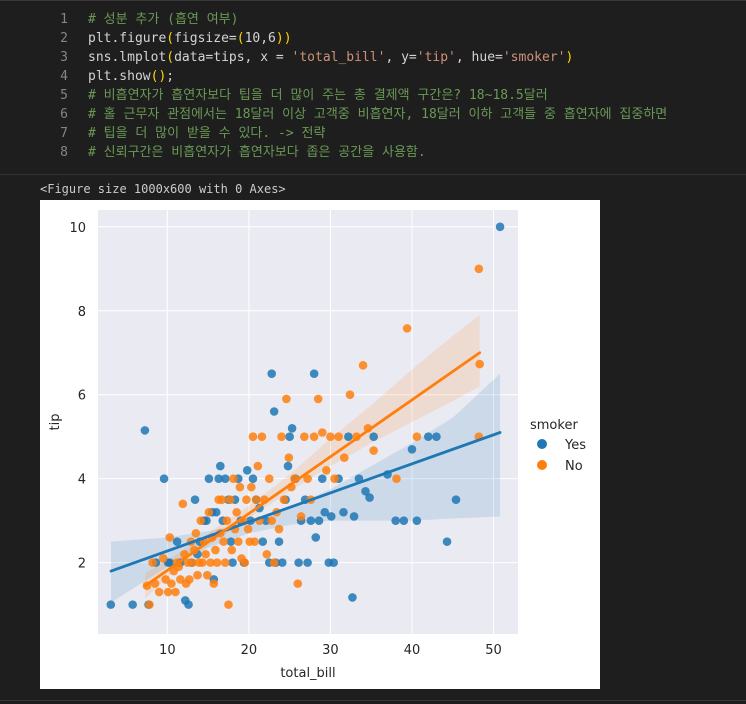 The image size is (746, 704). Describe the element at coordinates (436, 57) in the screenshot. I see `code-token: 'tip'` at that location.